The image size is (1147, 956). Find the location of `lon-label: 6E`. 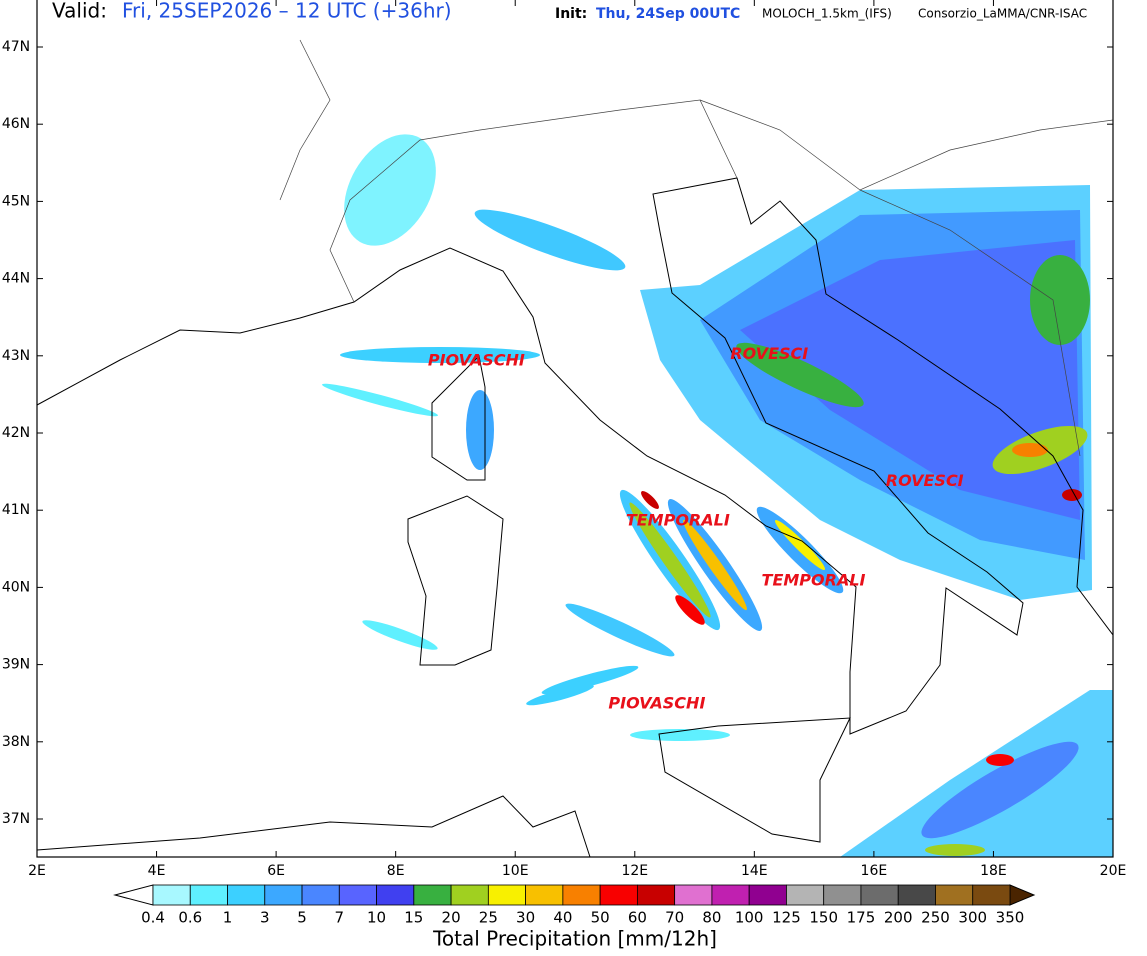

lon-label: 6E is located at coordinates (276, 871).